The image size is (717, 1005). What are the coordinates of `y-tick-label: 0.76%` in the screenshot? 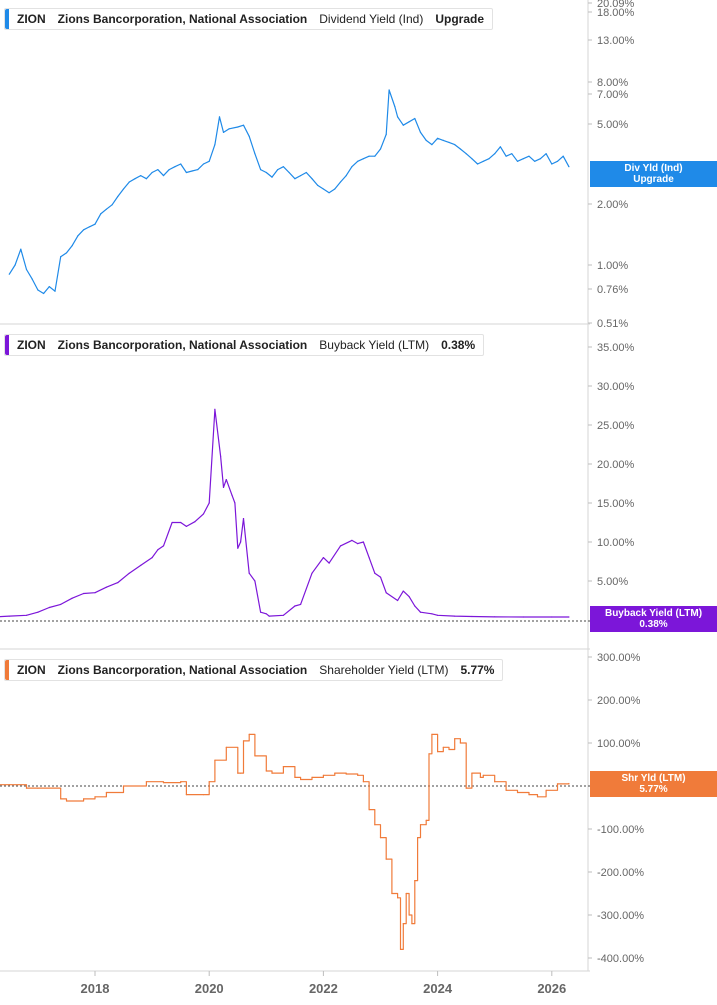 It's located at (612, 290).